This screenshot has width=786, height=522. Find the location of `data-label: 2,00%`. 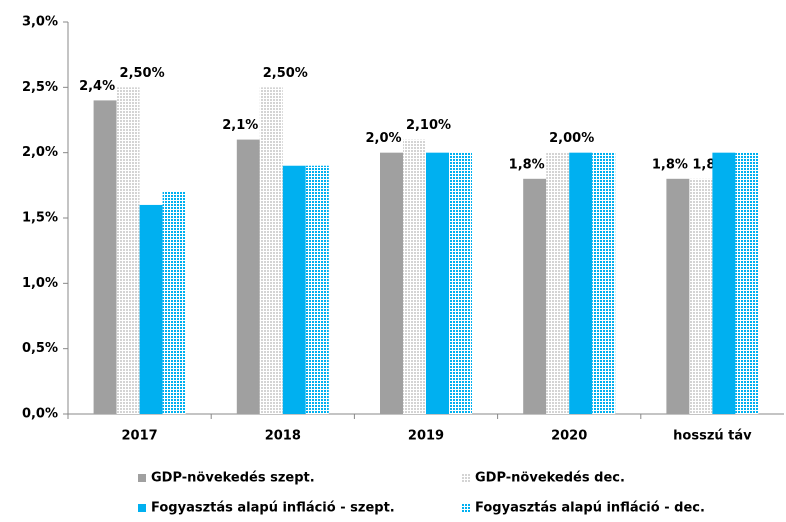

data-label: 2,00% is located at coordinates (571, 138).